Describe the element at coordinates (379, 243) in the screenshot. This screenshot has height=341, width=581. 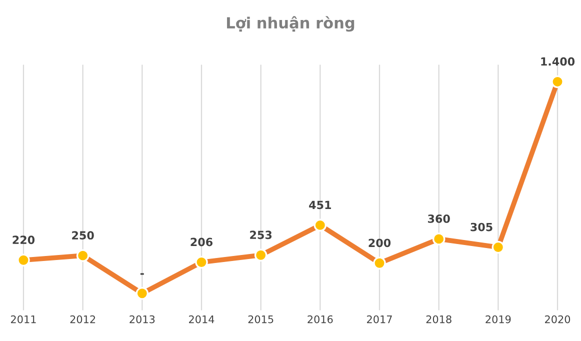
I see `data-label: 200` at that location.